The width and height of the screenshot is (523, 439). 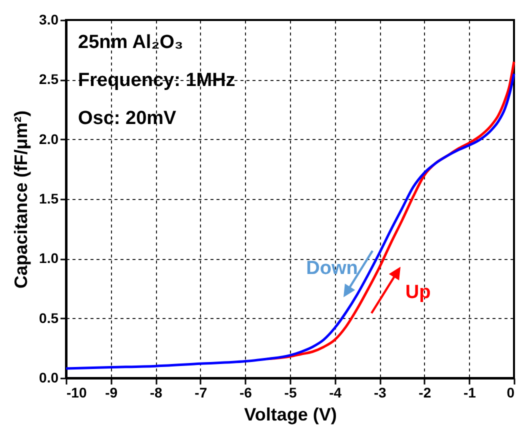 What do you see at coordinates (335, 392) in the screenshot?
I see `x-tick-label: -4` at bounding box center [335, 392].